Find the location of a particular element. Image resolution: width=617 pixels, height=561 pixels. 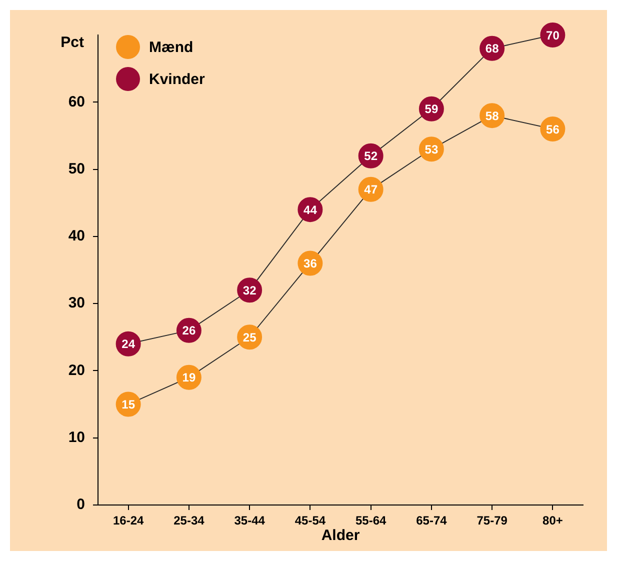

data-label: 70 is located at coordinates (553, 35).